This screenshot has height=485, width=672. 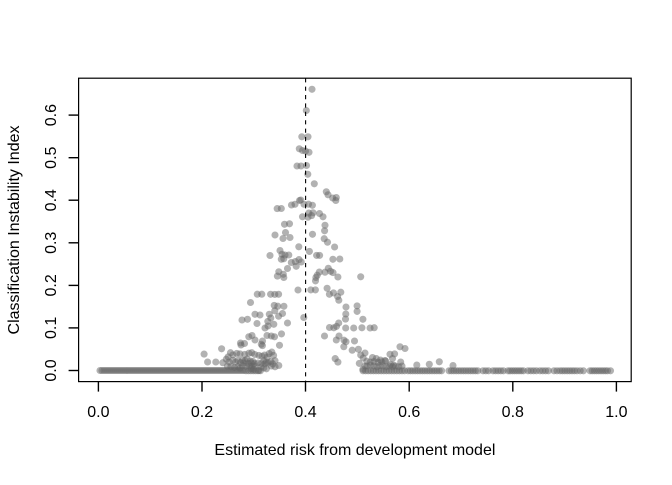 I want to click on svg-text:Estimated risk from developmen: Estimated risk from development model, so click(x=354, y=450).